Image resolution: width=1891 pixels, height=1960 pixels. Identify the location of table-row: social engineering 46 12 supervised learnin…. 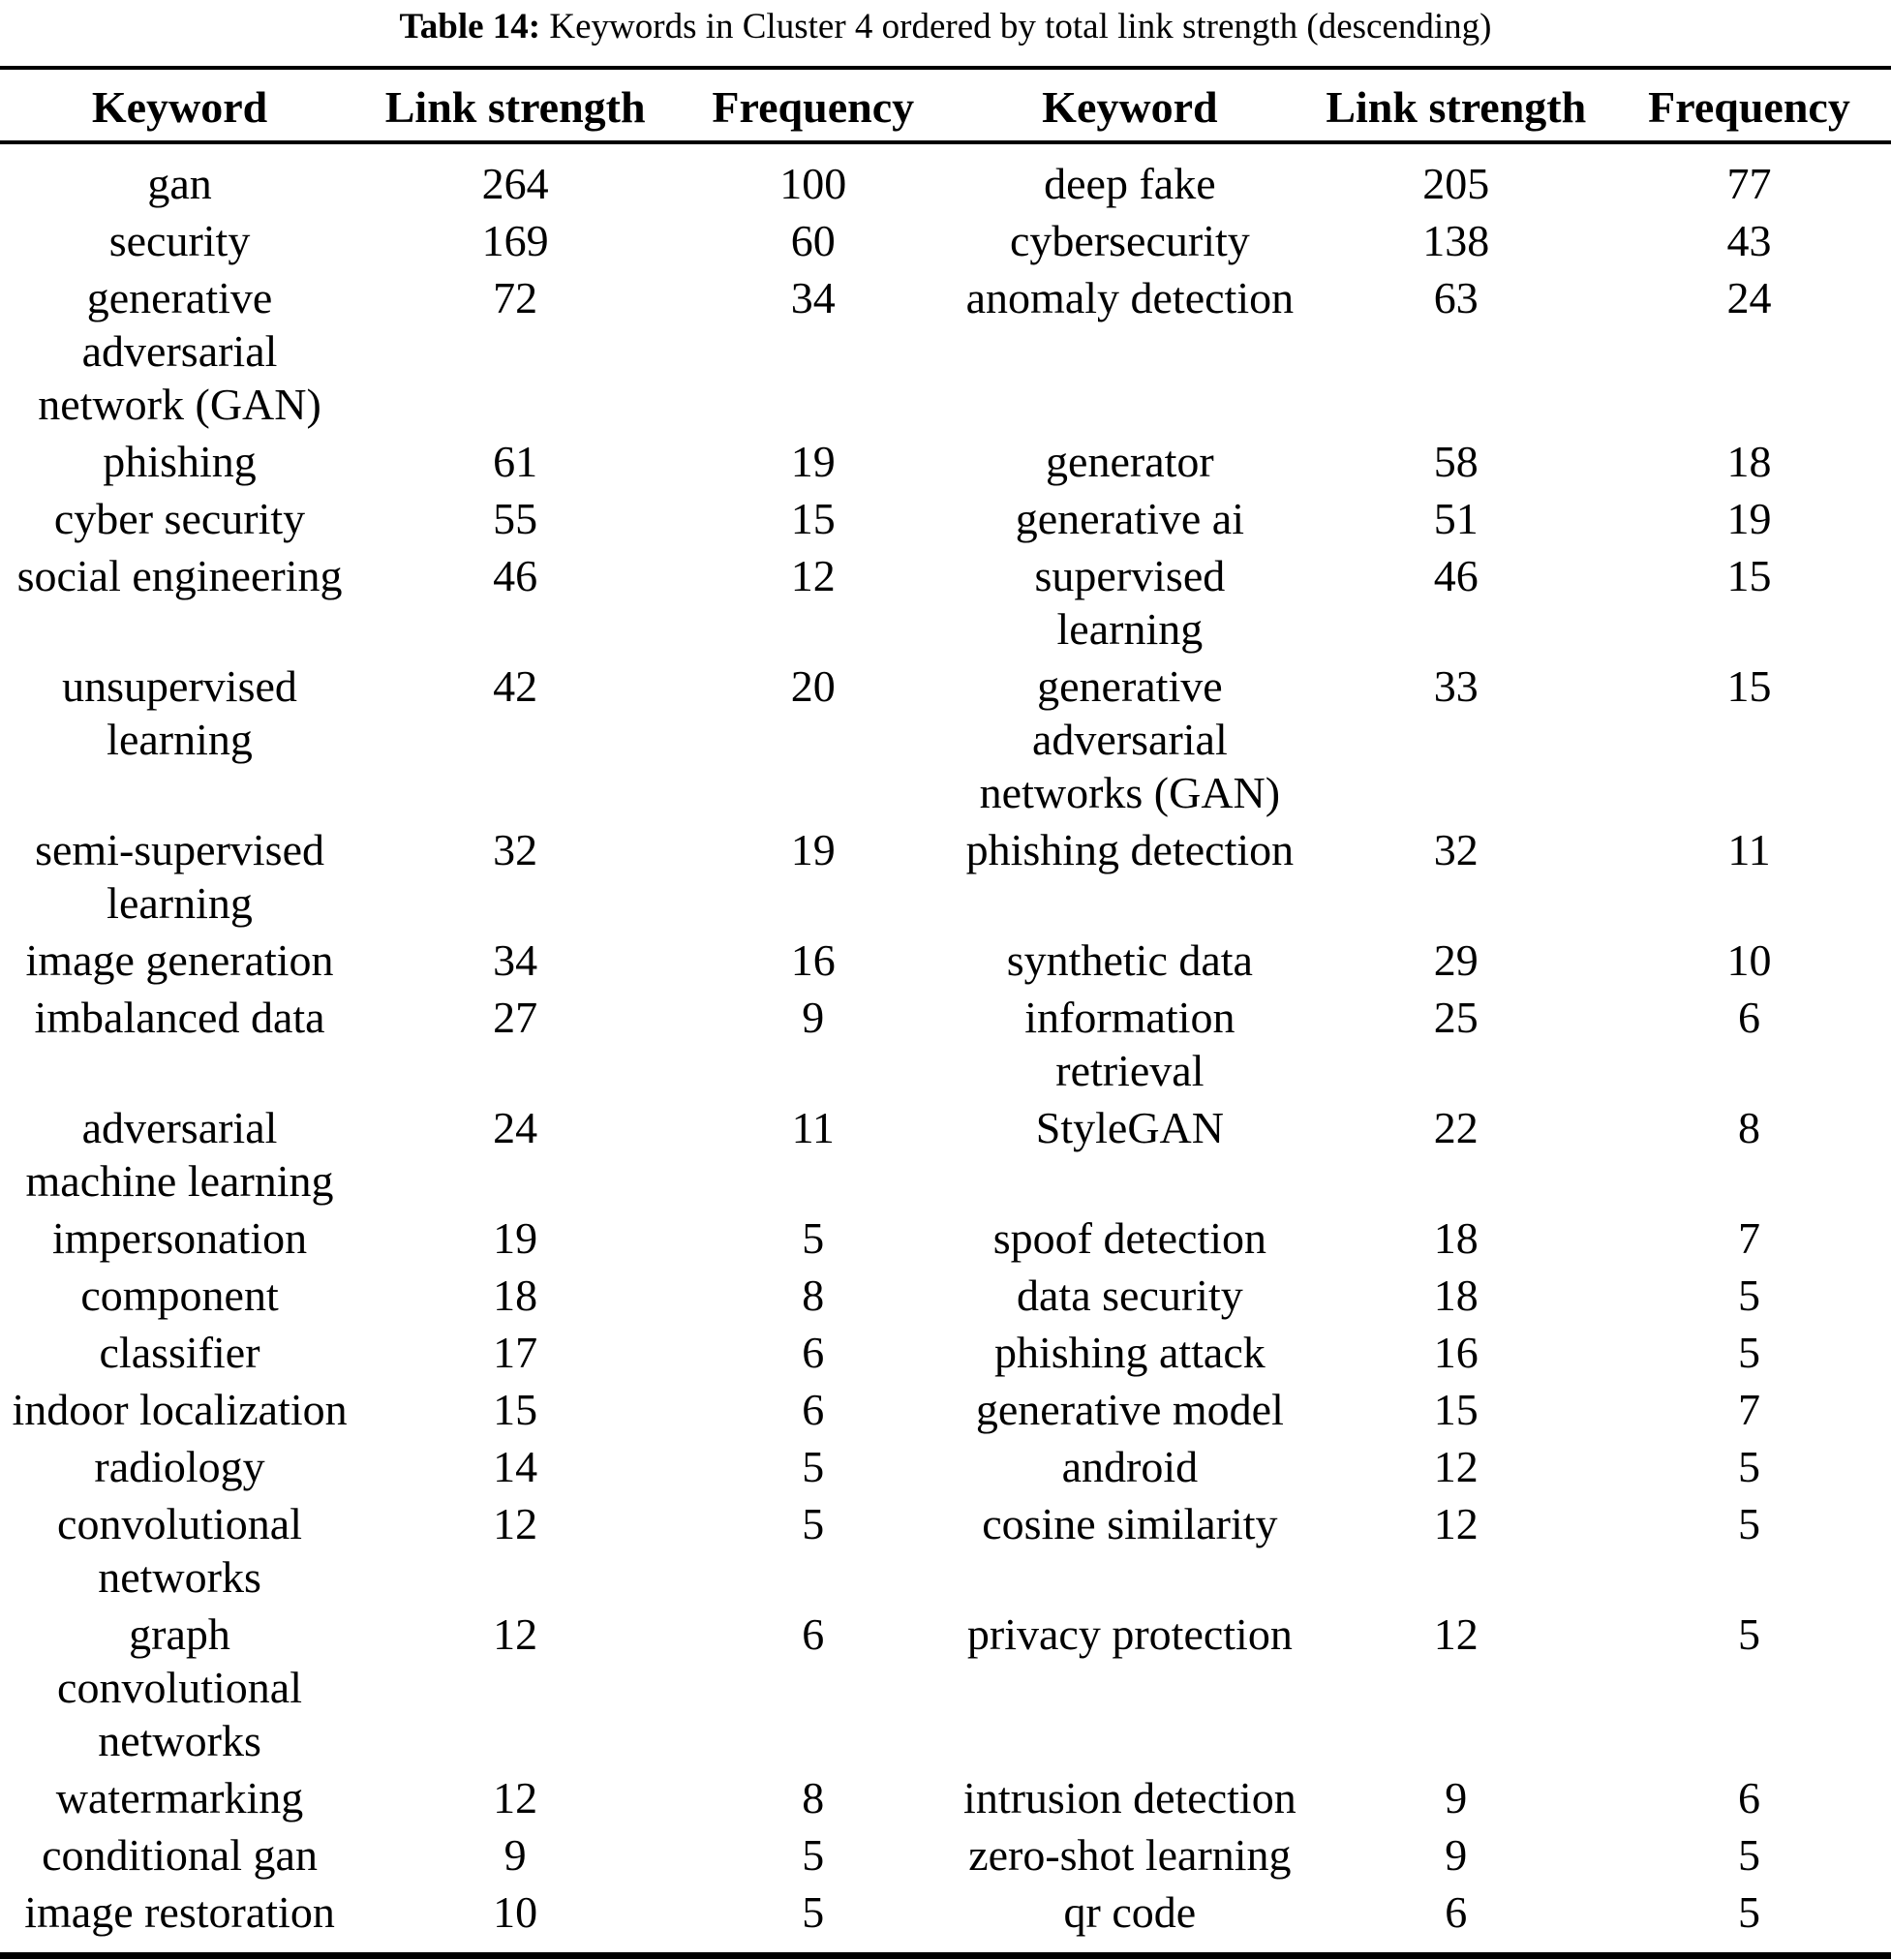
(945, 604).